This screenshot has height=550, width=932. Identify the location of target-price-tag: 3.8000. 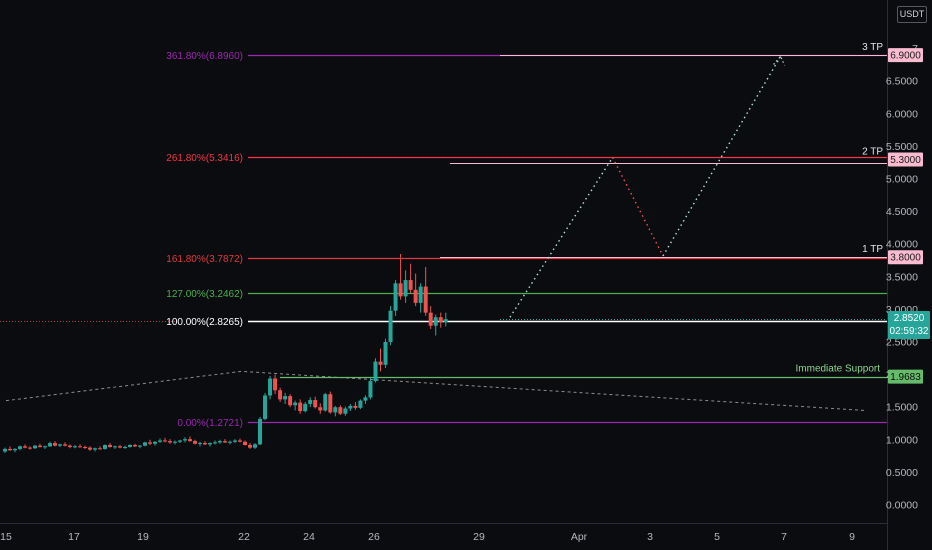
(905, 258).